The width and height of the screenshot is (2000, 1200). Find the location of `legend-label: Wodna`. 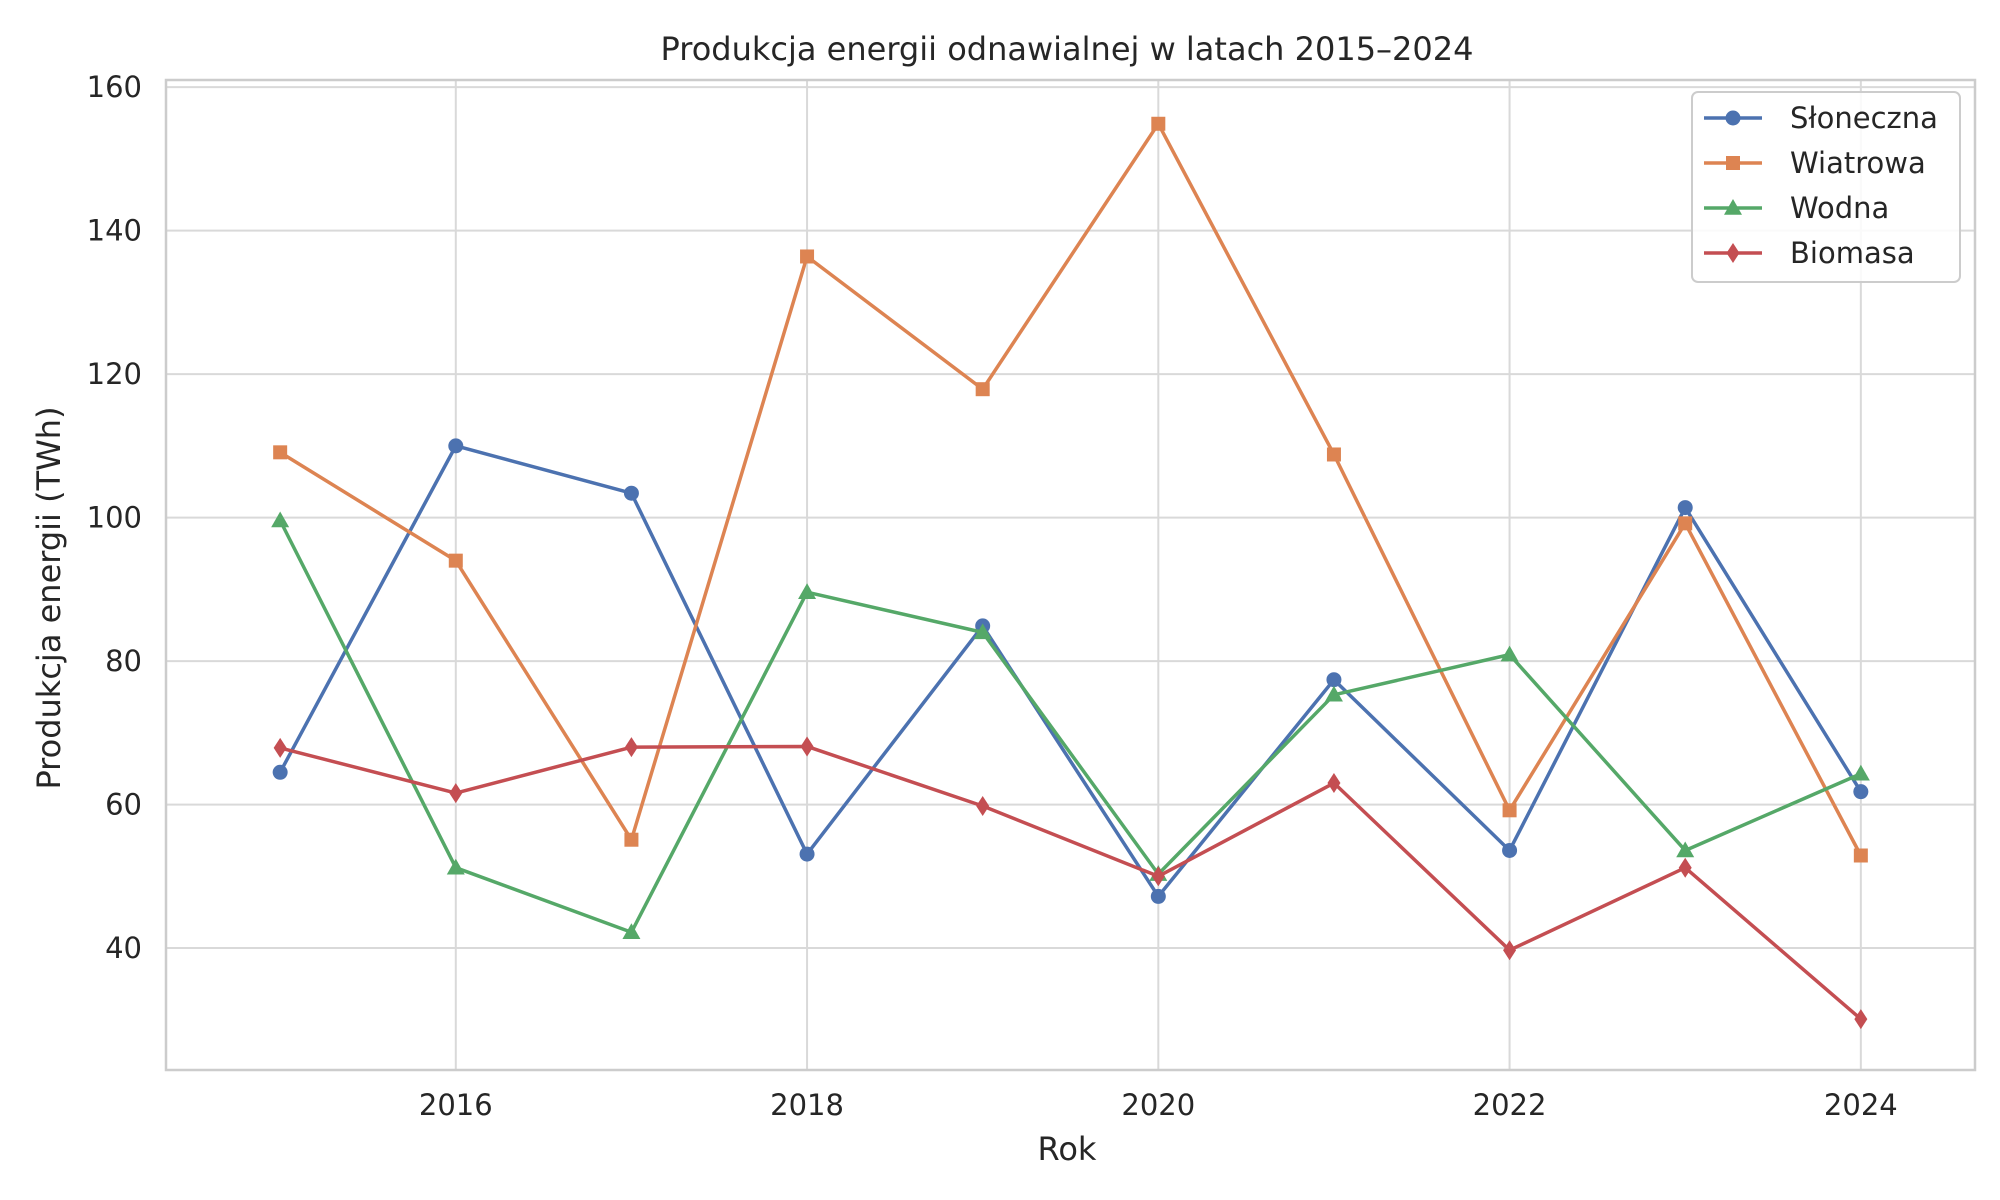

legend-label: Wodna is located at coordinates (1839, 208).